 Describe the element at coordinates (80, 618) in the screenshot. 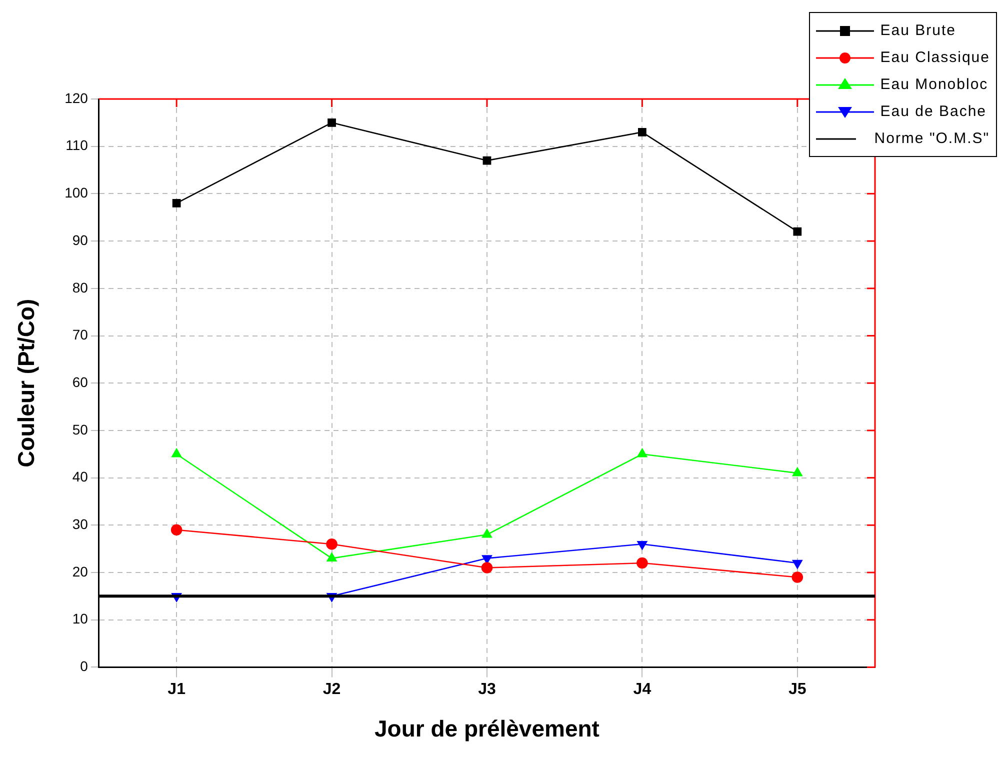

I see `y-tick-label: 10` at that location.